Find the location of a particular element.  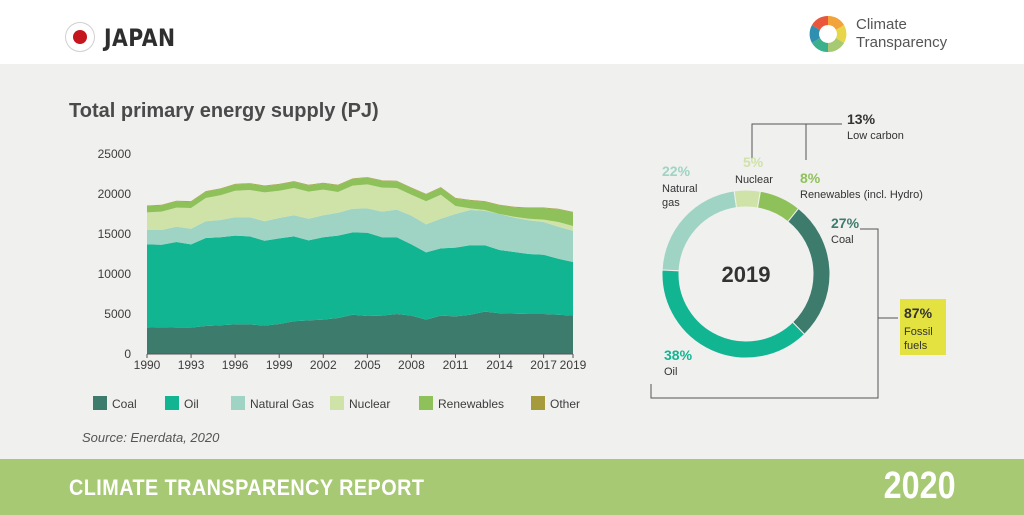

low-carbon-bracket is located at coordinates (779, 141).